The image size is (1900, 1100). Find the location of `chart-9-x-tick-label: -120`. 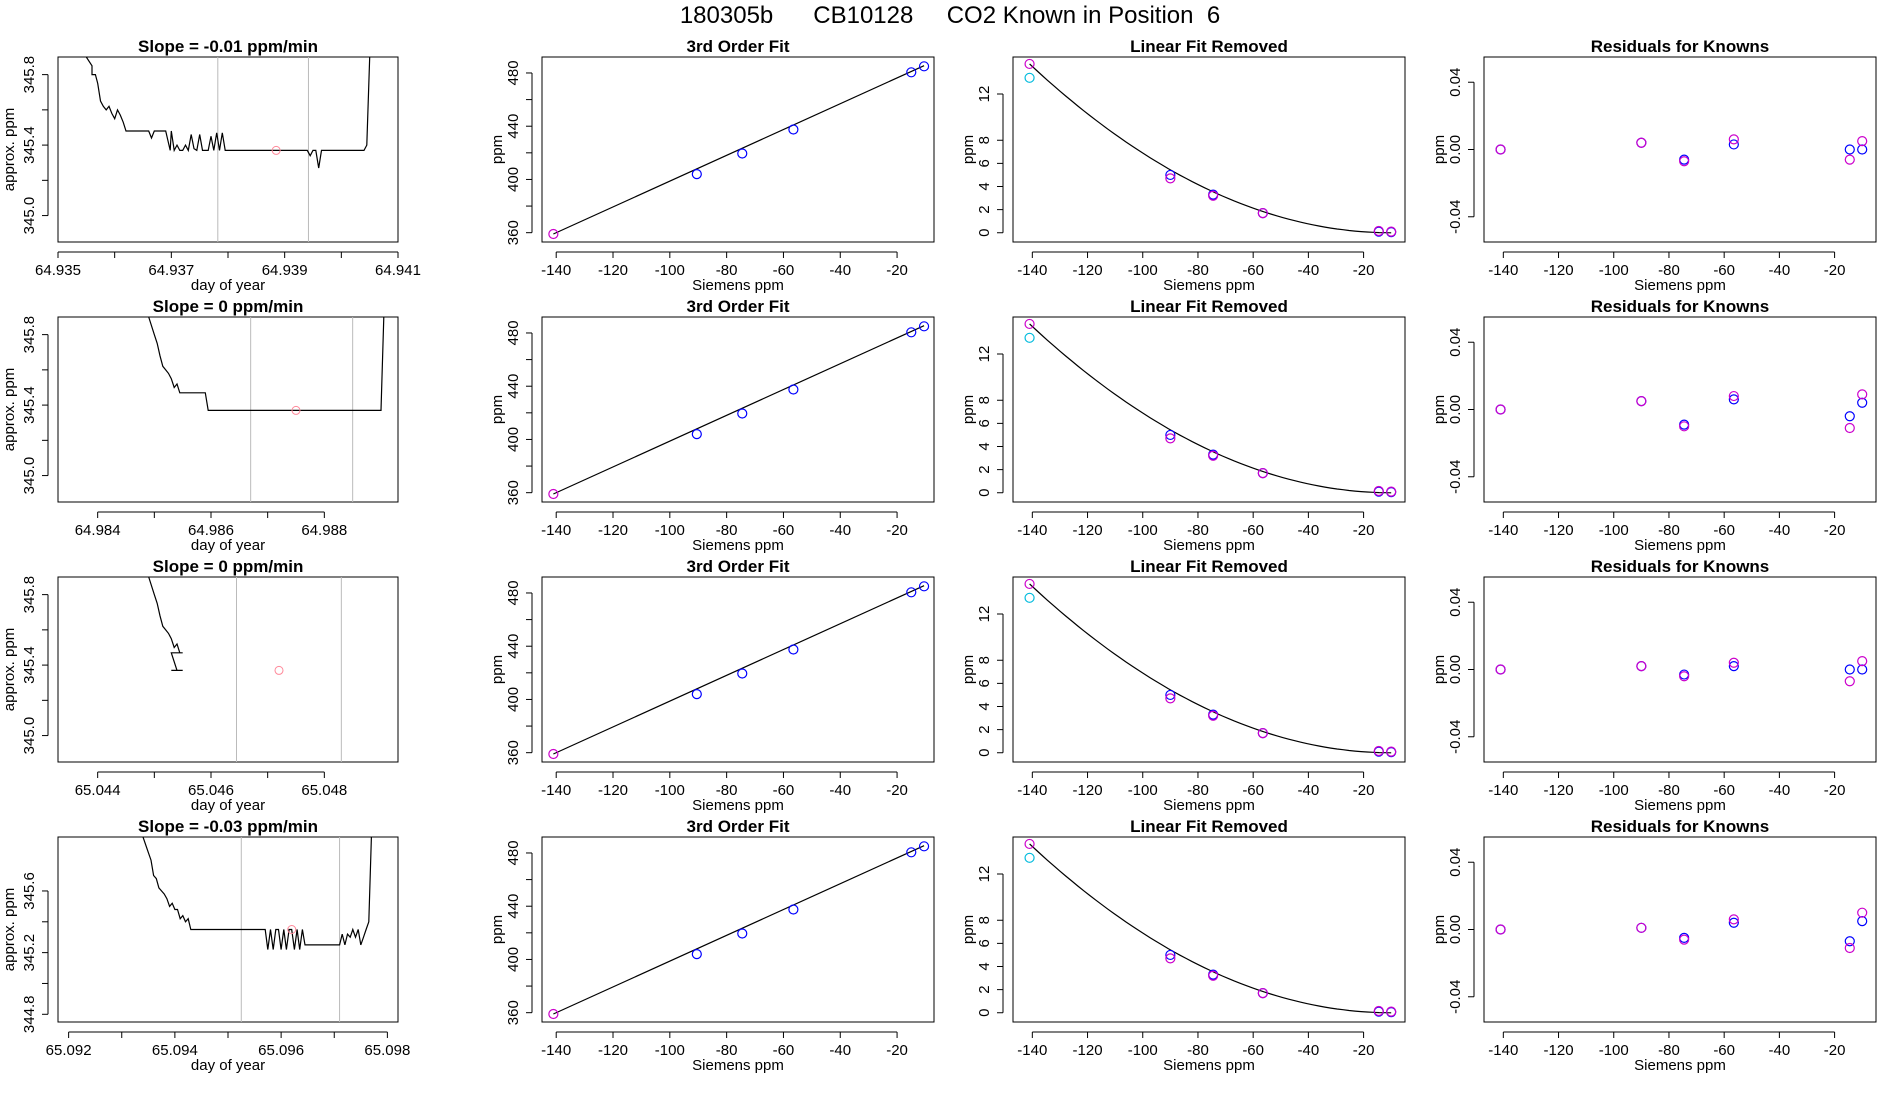

chart-9-x-tick-label: -120 is located at coordinates (613, 790).